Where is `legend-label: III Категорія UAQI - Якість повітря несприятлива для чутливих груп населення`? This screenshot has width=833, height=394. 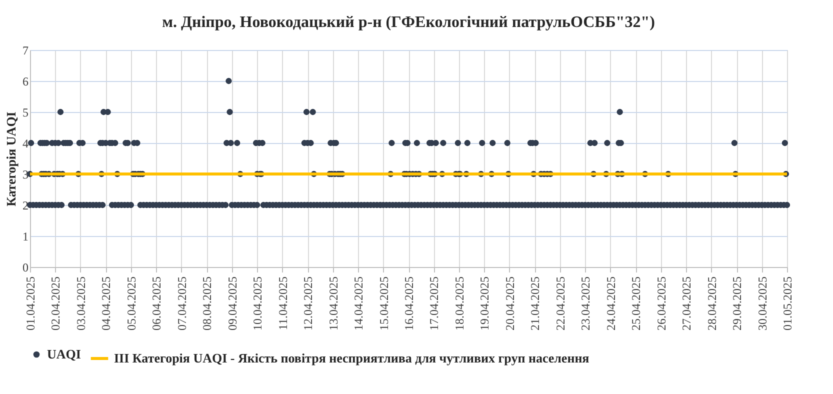 legend-label: III Категорія UAQI - Якість повітря несприятлива для чутливих груп населення is located at coordinates (352, 358).